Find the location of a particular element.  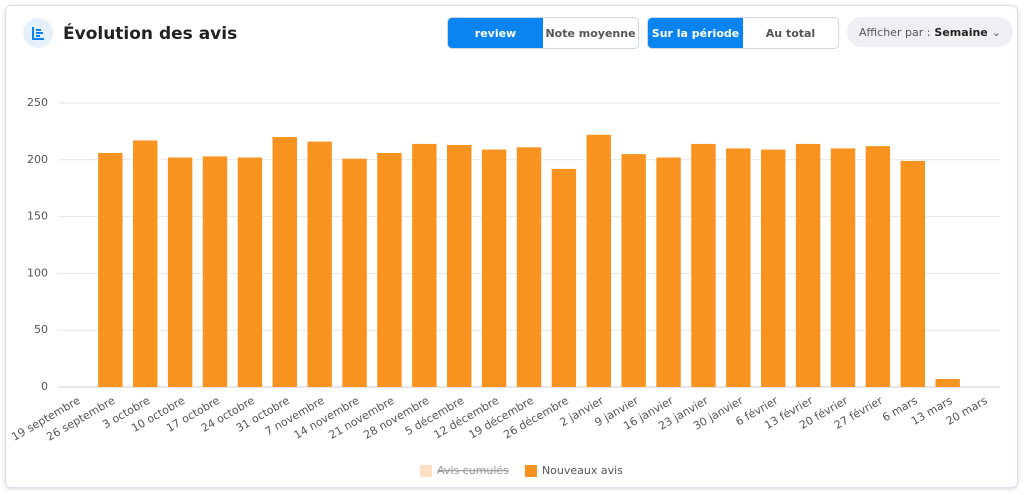

icon-glyph is located at coordinates (38, 33).